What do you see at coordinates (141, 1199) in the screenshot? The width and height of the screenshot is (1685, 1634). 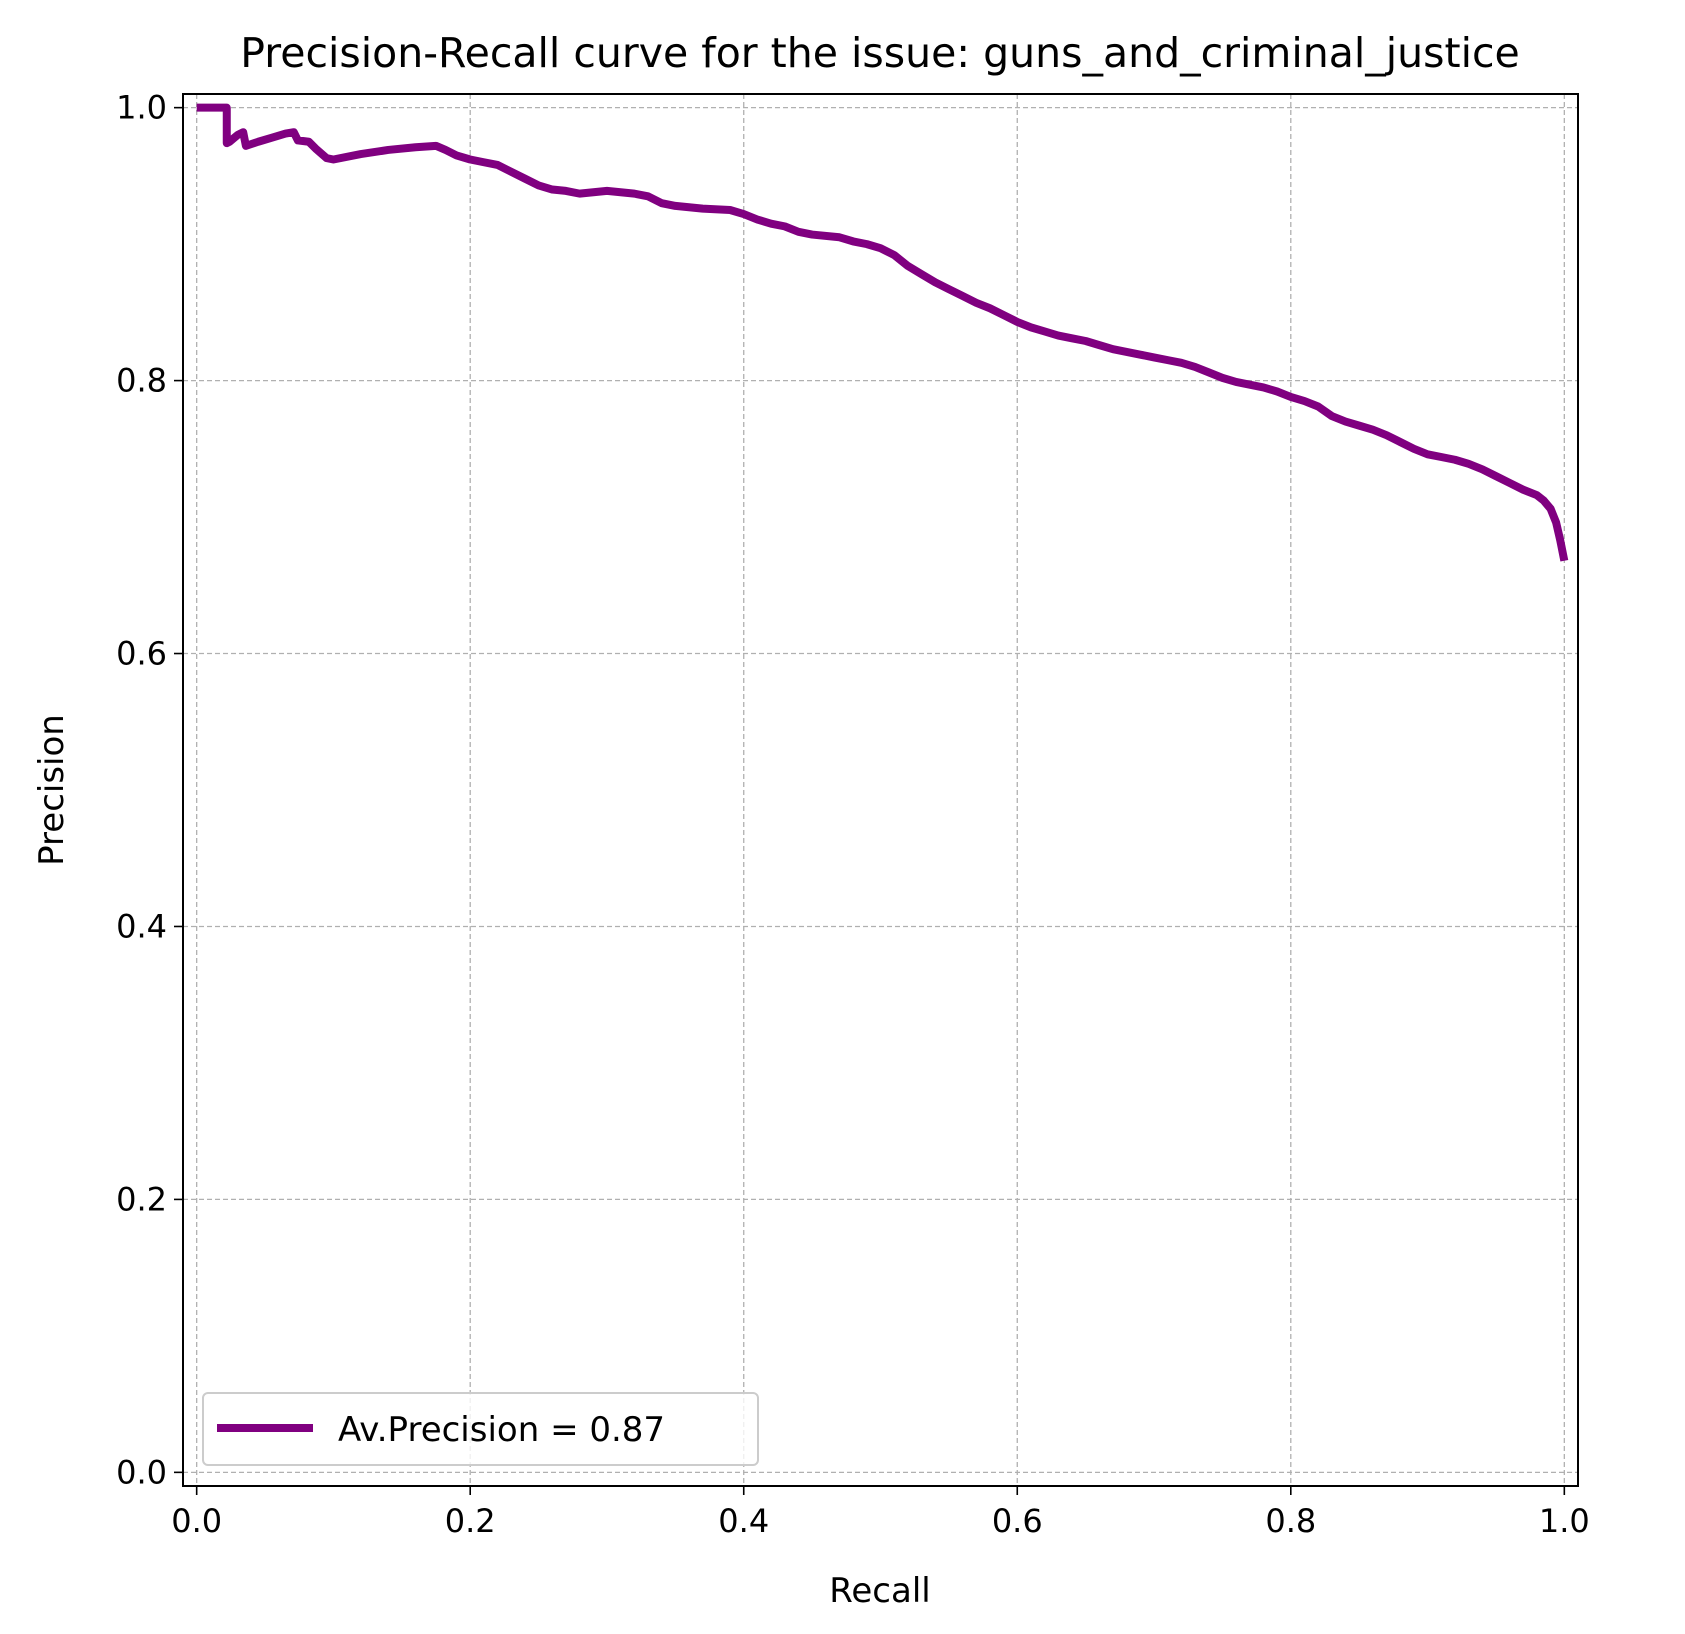 I see `y-tick-label: 0.2` at bounding box center [141, 1199].